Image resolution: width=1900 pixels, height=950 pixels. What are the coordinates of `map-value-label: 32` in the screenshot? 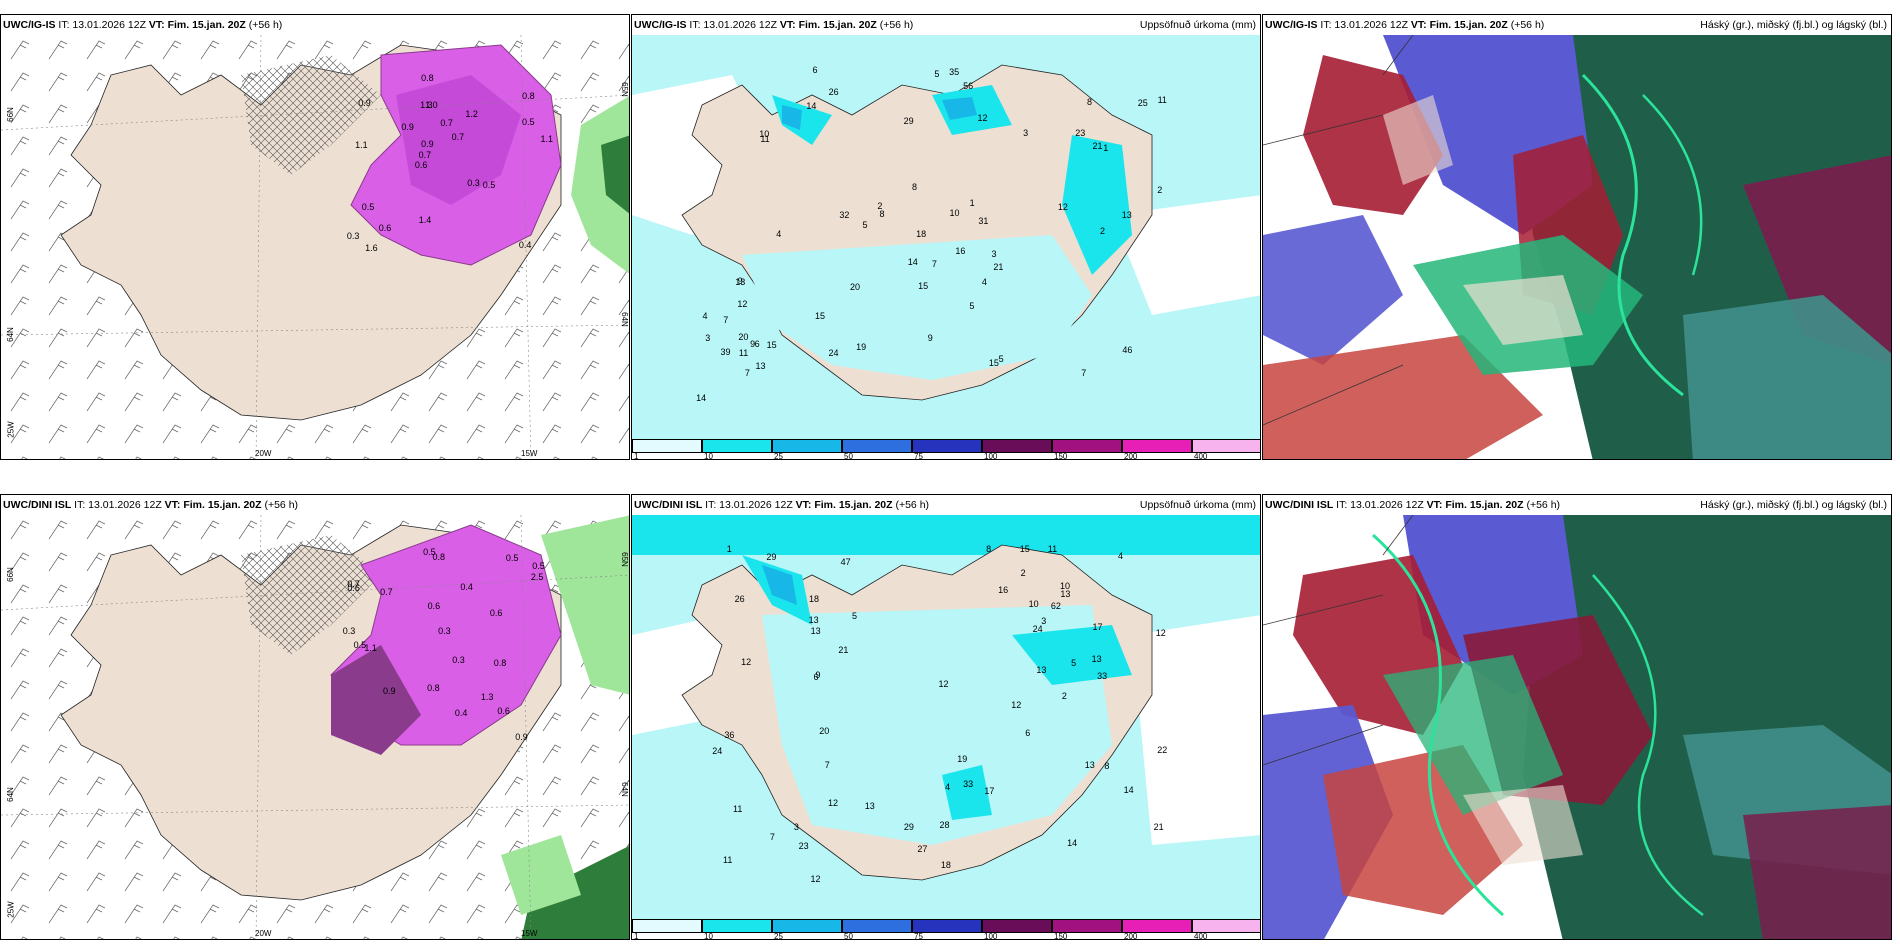 It's located at (844, 215).